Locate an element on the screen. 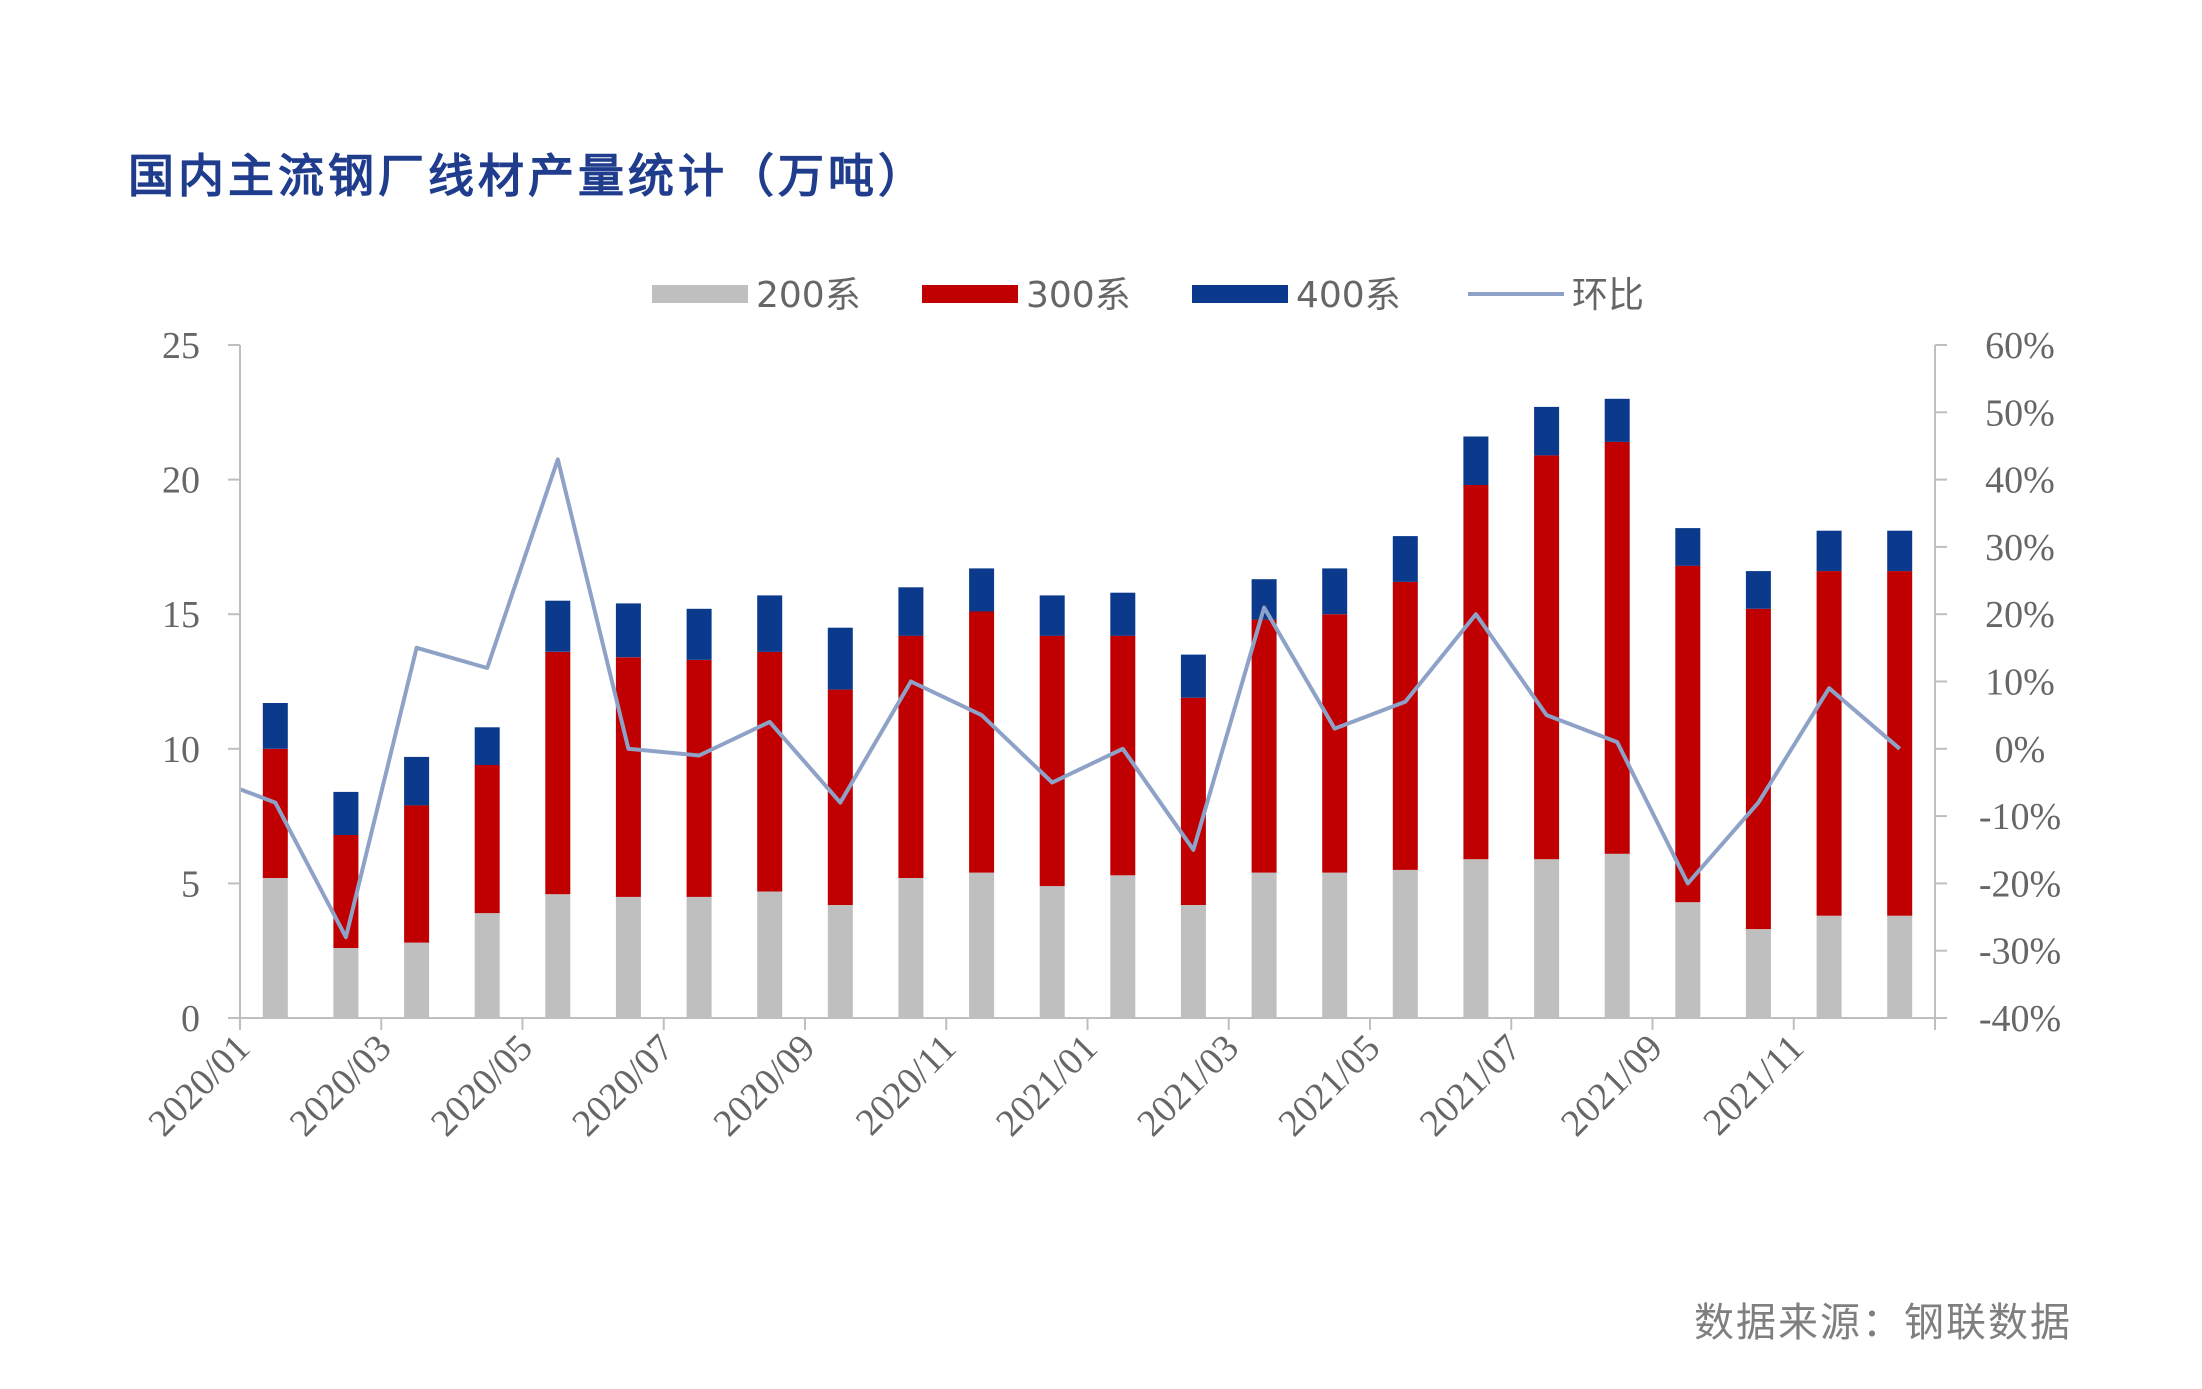  x-tick-label: 2020/05 is located at coordinates (482, 1086).